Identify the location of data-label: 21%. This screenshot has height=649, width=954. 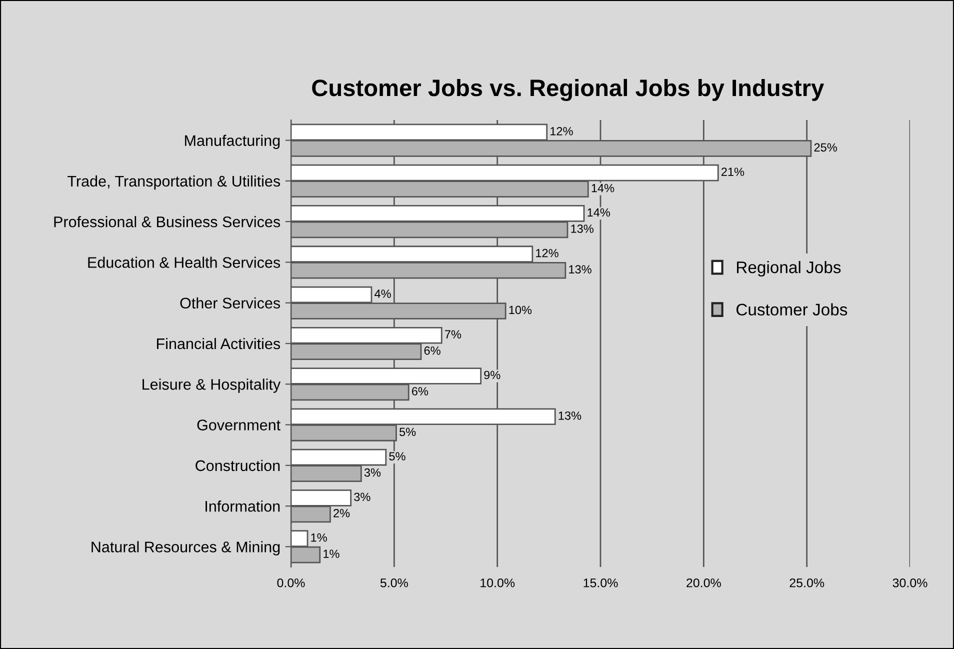
(732, 172).